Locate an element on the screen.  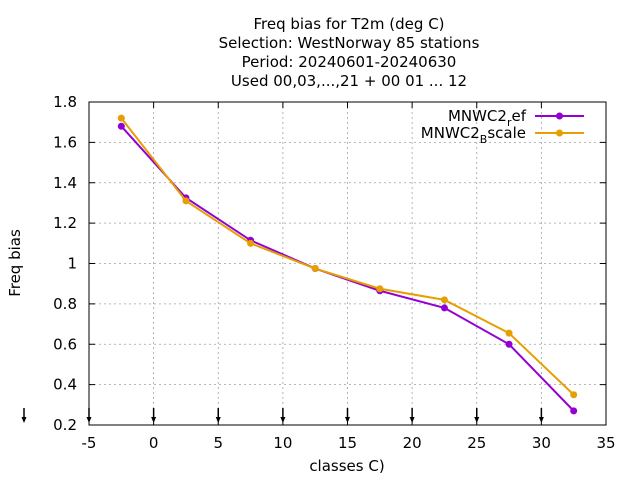
title-line-2: Period: 20240601-20240630 is located at coordinates (349, 62).